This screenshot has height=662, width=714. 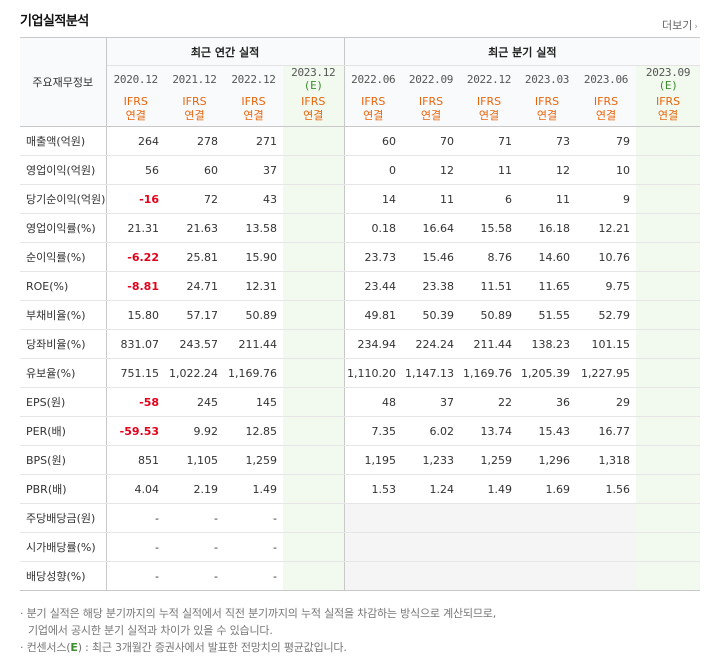 I want to click on annual-value: 57.17, so click(x=194, y=315).